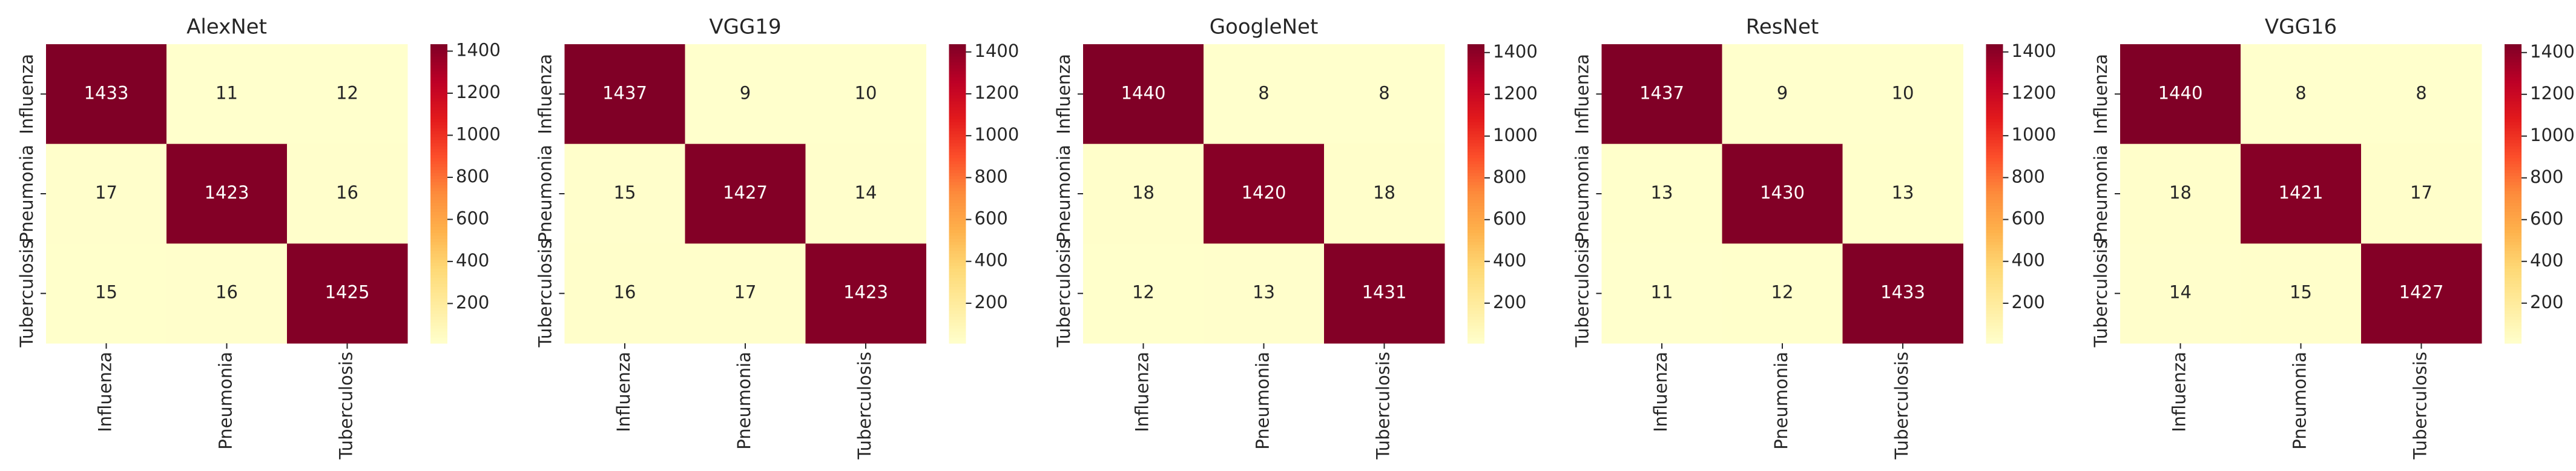 The image size is (2576, 471). Describe the element at coordinates (2100, 94) in the screenshot. I see `y-tick-label: Influenza` at that location.